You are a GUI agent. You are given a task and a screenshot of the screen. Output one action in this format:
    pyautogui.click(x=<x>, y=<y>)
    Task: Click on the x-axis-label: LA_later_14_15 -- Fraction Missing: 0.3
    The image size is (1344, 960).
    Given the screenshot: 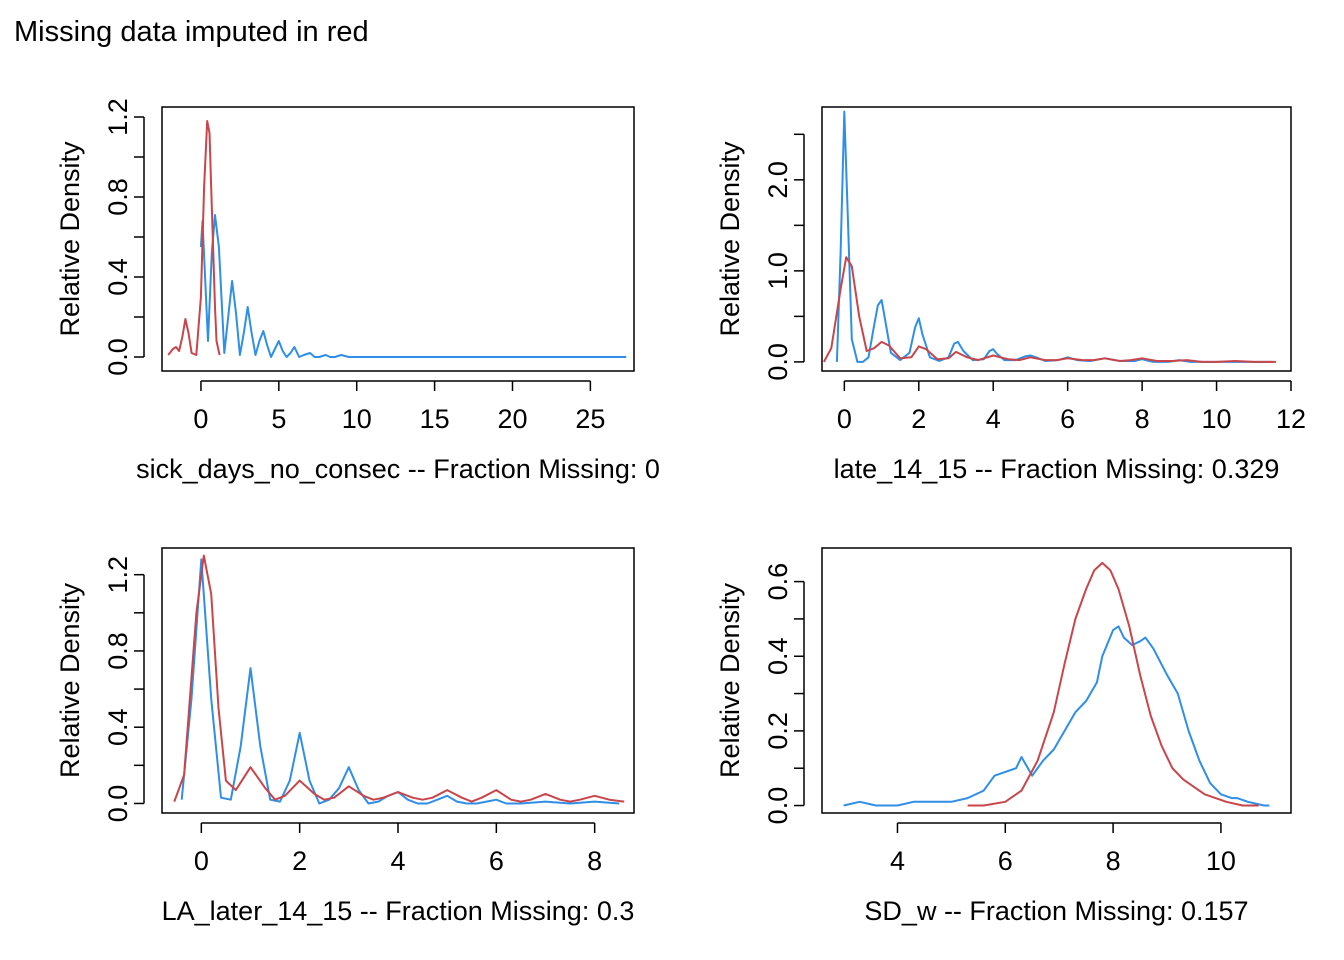 What is the action you would take?
    pyautogui.click(x=398, y=911)
    